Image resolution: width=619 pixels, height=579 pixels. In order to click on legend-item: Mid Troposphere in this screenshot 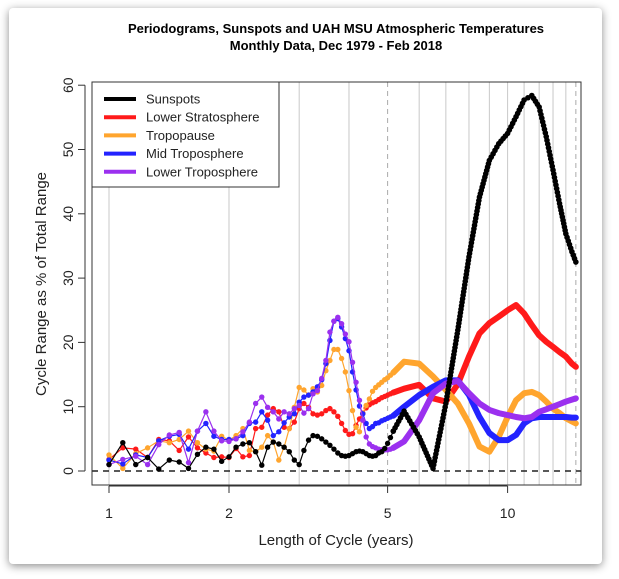, I will do `click(174, 153)`.